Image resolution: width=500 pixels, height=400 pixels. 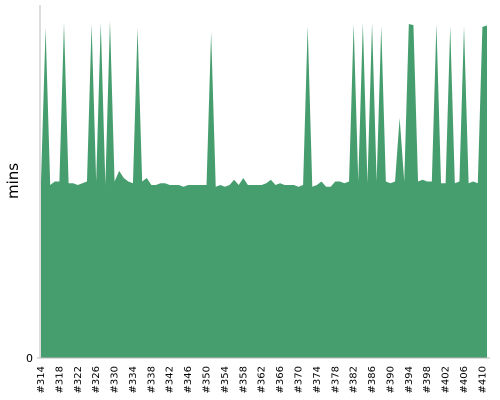 What do you see at coordinates (317, 379) in the screenshot?
I see `x-tick-label: #374` at bounding box center [317, 379].